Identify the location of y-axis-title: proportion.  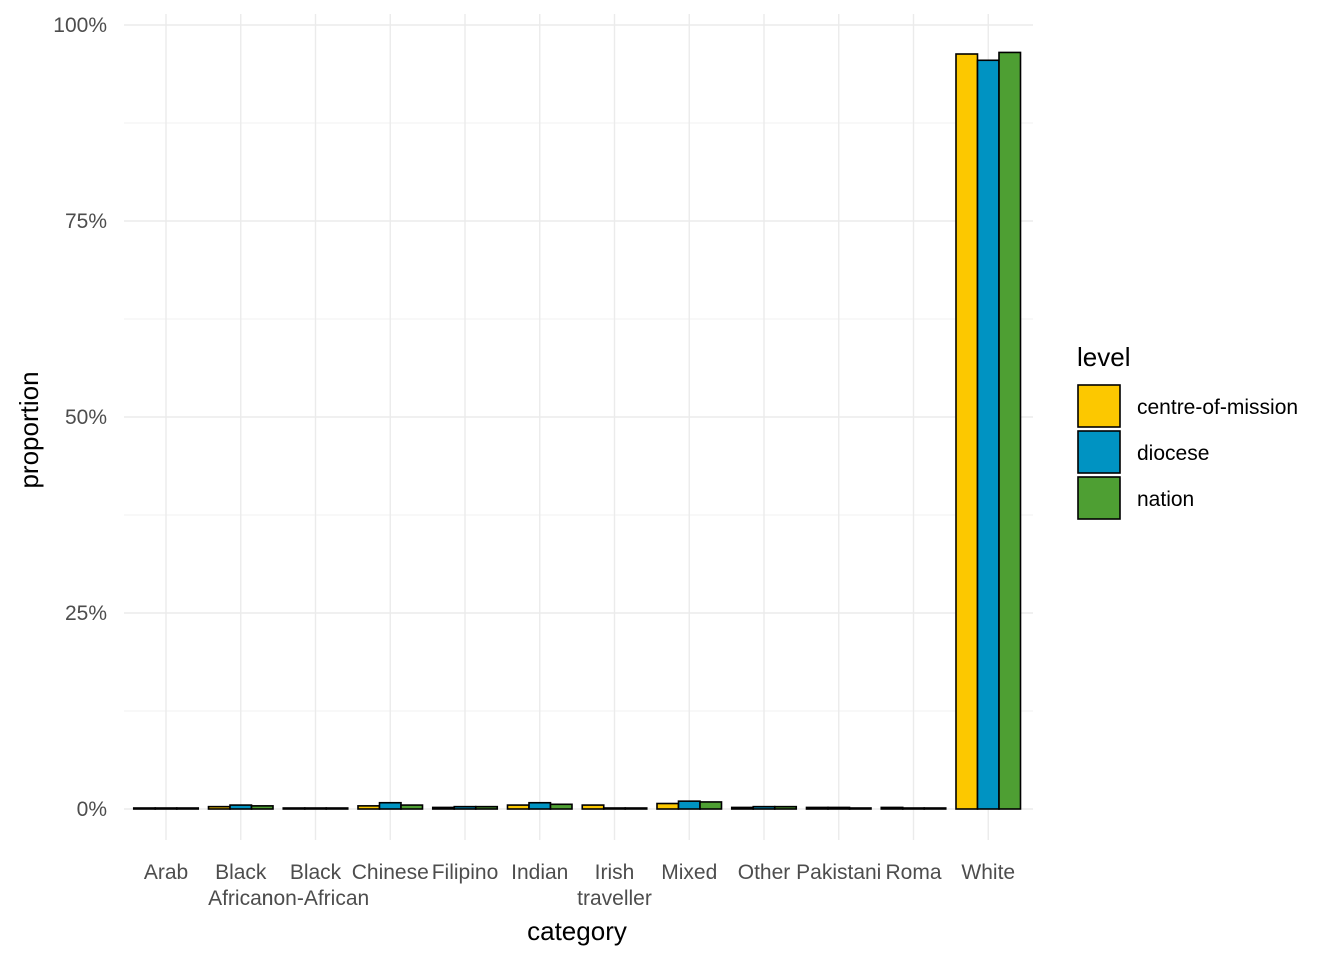
(29, 429).